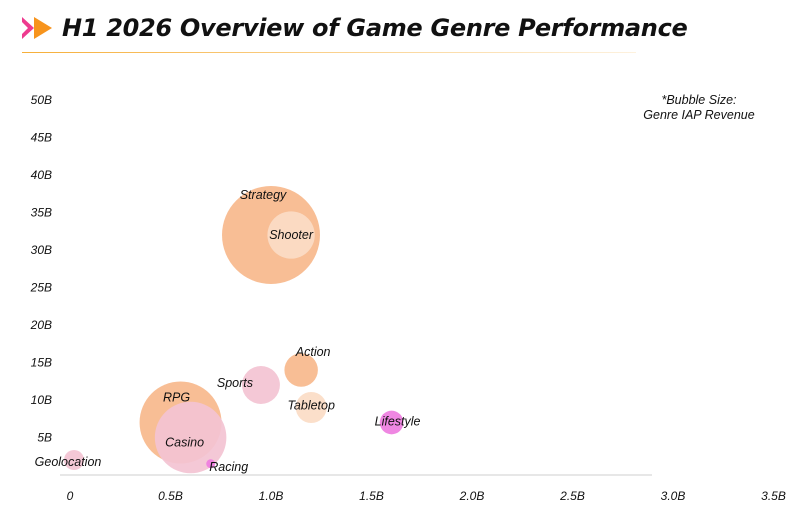 The width and height of the screenshot is (809, 526). What do you see at coordinates (176, 398) in the screenshot?
I see `bubble-label-rpg: RPG` at bounding box center [176, 398].